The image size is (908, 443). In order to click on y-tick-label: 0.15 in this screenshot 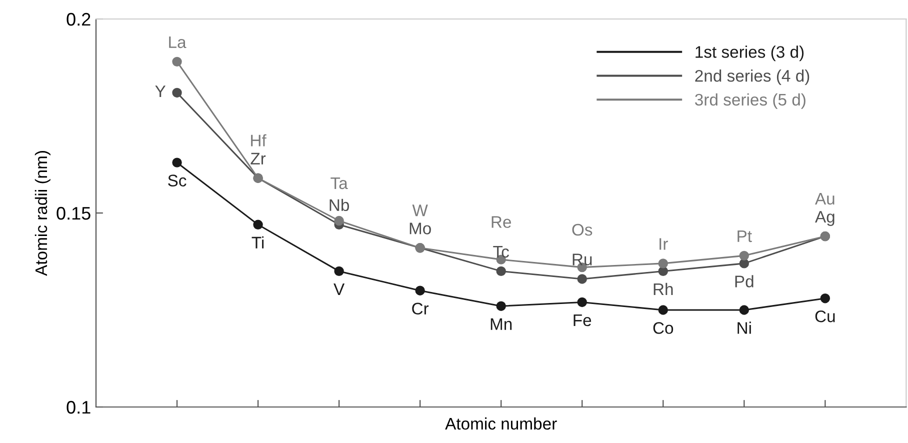, I will do `click(73, 213)`.